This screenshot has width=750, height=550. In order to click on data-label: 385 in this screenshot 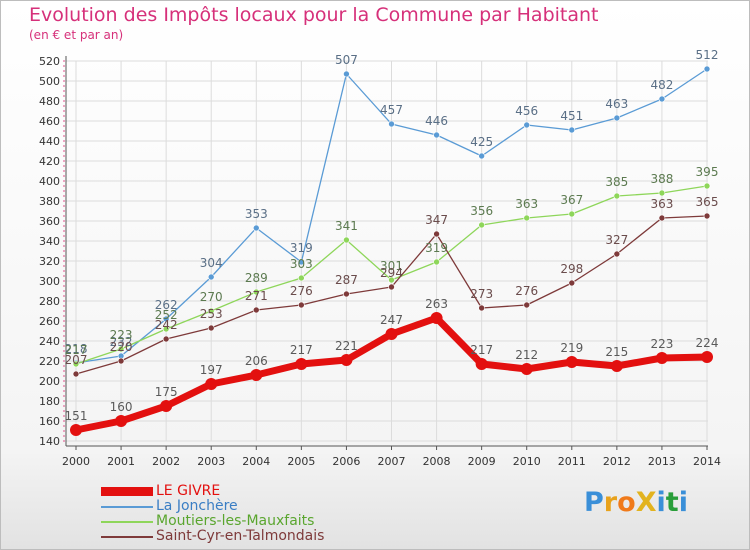, I will do `click(616, 182)`.